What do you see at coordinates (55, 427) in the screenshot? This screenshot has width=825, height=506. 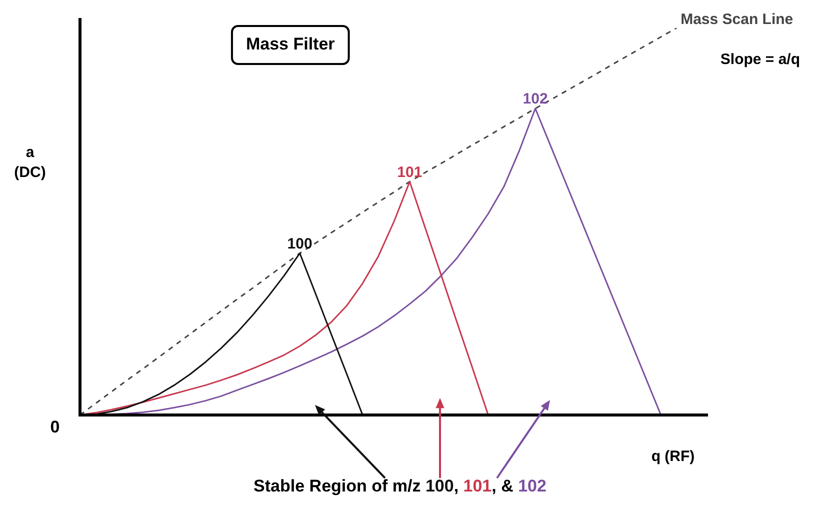 I see `text: 0` at bounding box center [55, 427].